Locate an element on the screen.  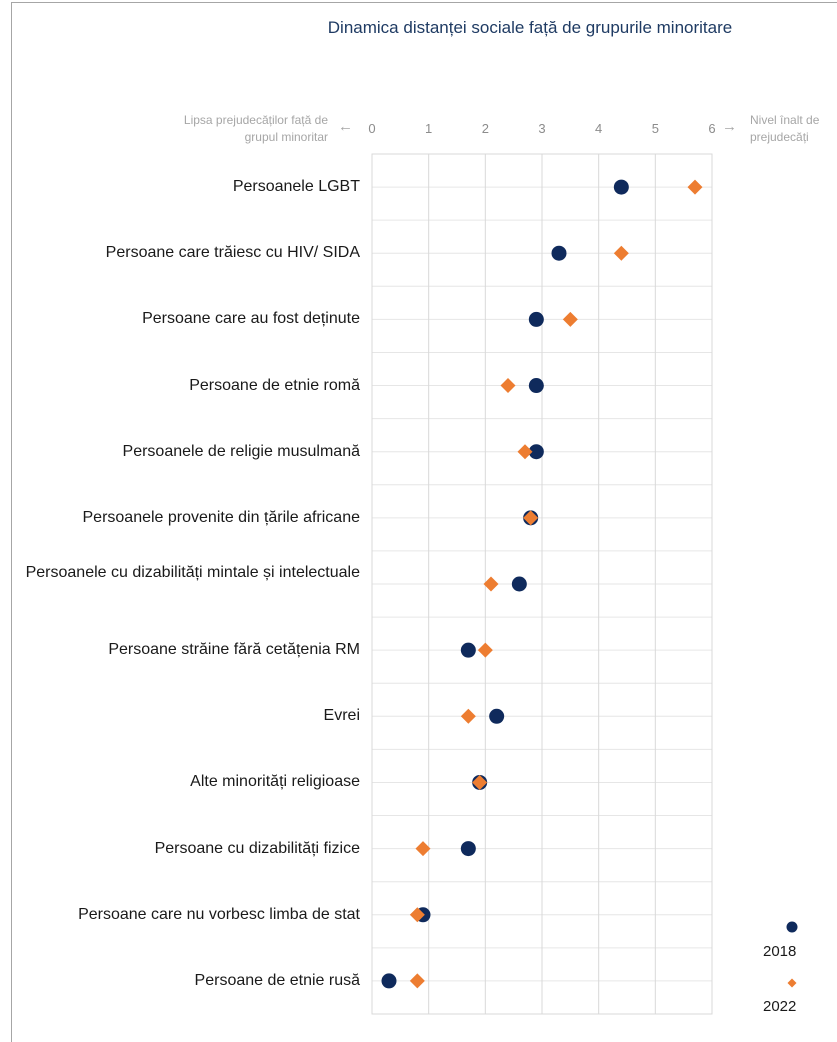
x-tick-label: 2 is located at coordinates (485, 128).